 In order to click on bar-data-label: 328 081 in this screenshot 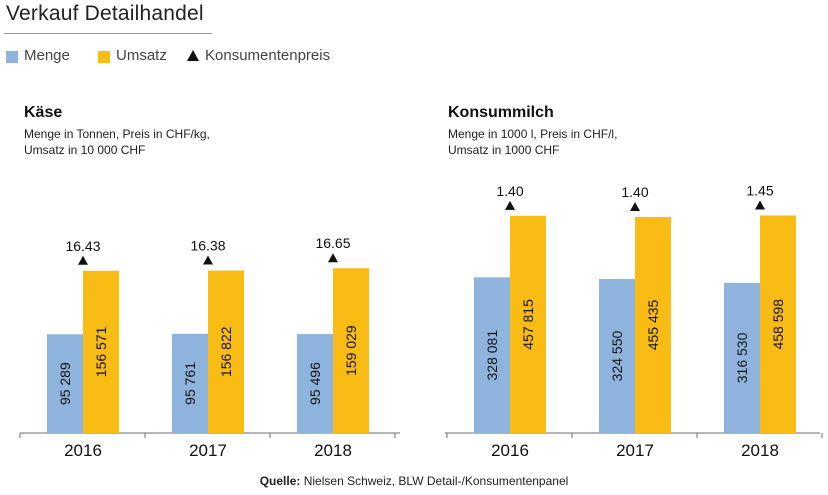, I will do `click(492, 355)`.